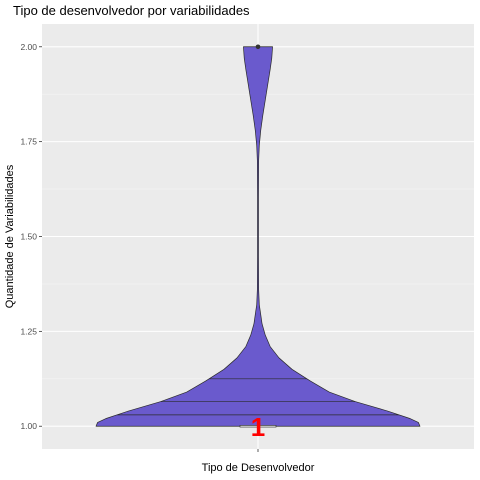 The width and height of the screenshot is (480, 480). Describe the element at coordinates (28, 142) in the screenshot. I see `y-tick-label: 1.75` at that location.